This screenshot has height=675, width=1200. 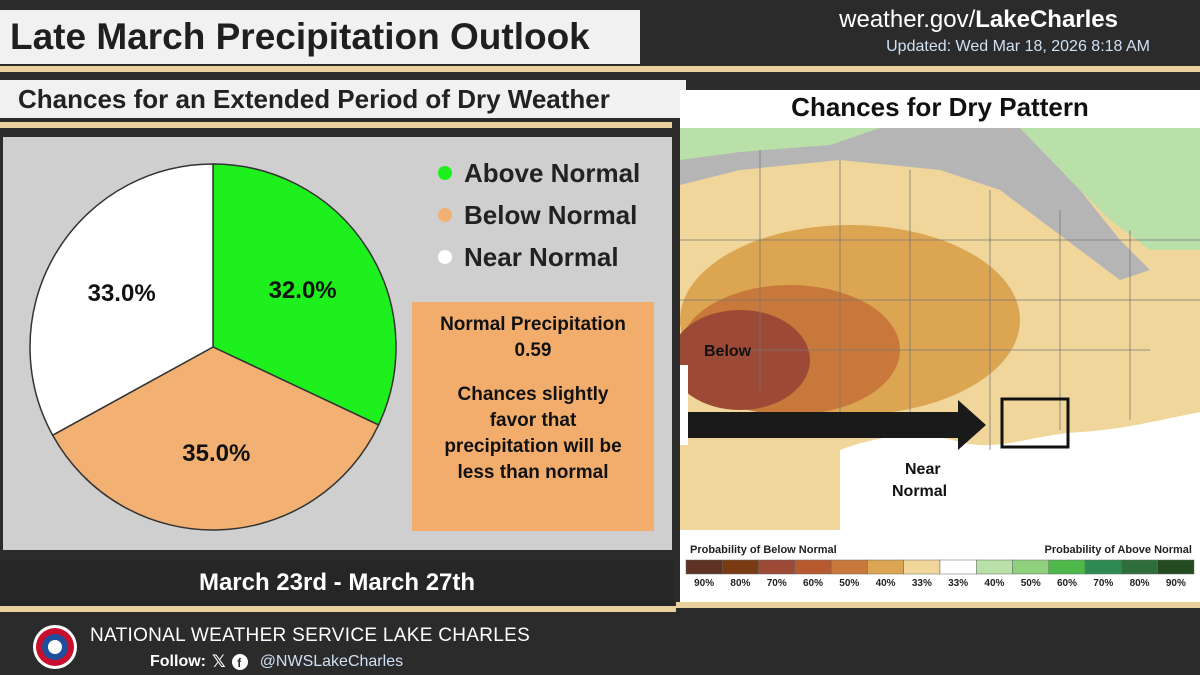 I want to click on footer-org-name: NATIONAL WEATHER SERVICE LAKE CHARLES, so click(x=310, y=635).